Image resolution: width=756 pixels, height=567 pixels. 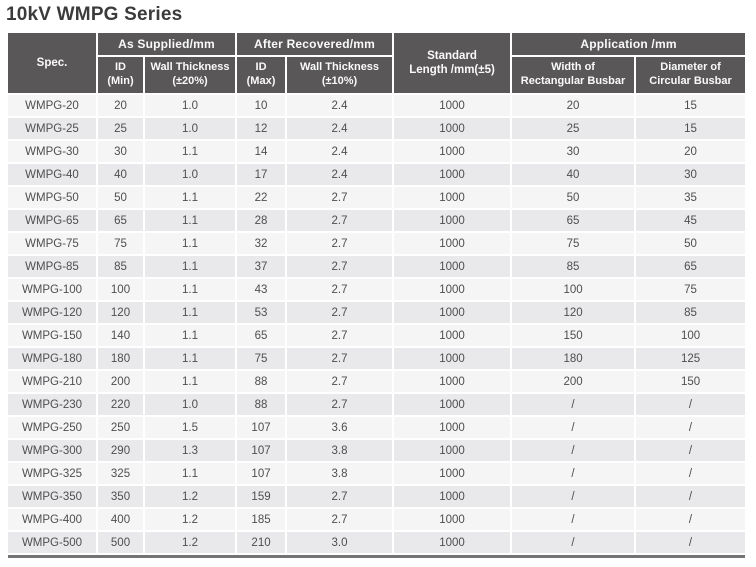 I want to click on col-header-wall-thickness-10: Wall Thickness (±10%), so click(x=340, y=75).